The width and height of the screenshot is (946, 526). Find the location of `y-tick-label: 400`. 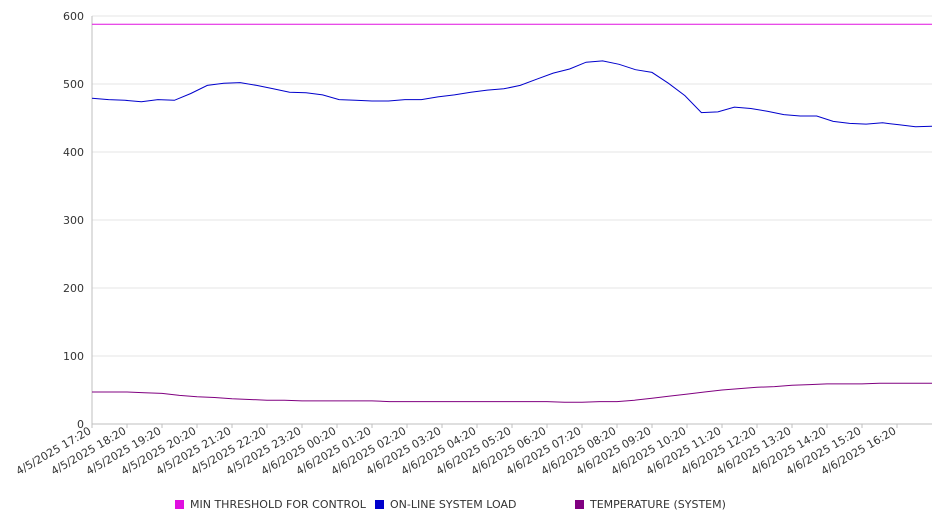

y-tick-label: 400 is located at coordinates (73, 152).